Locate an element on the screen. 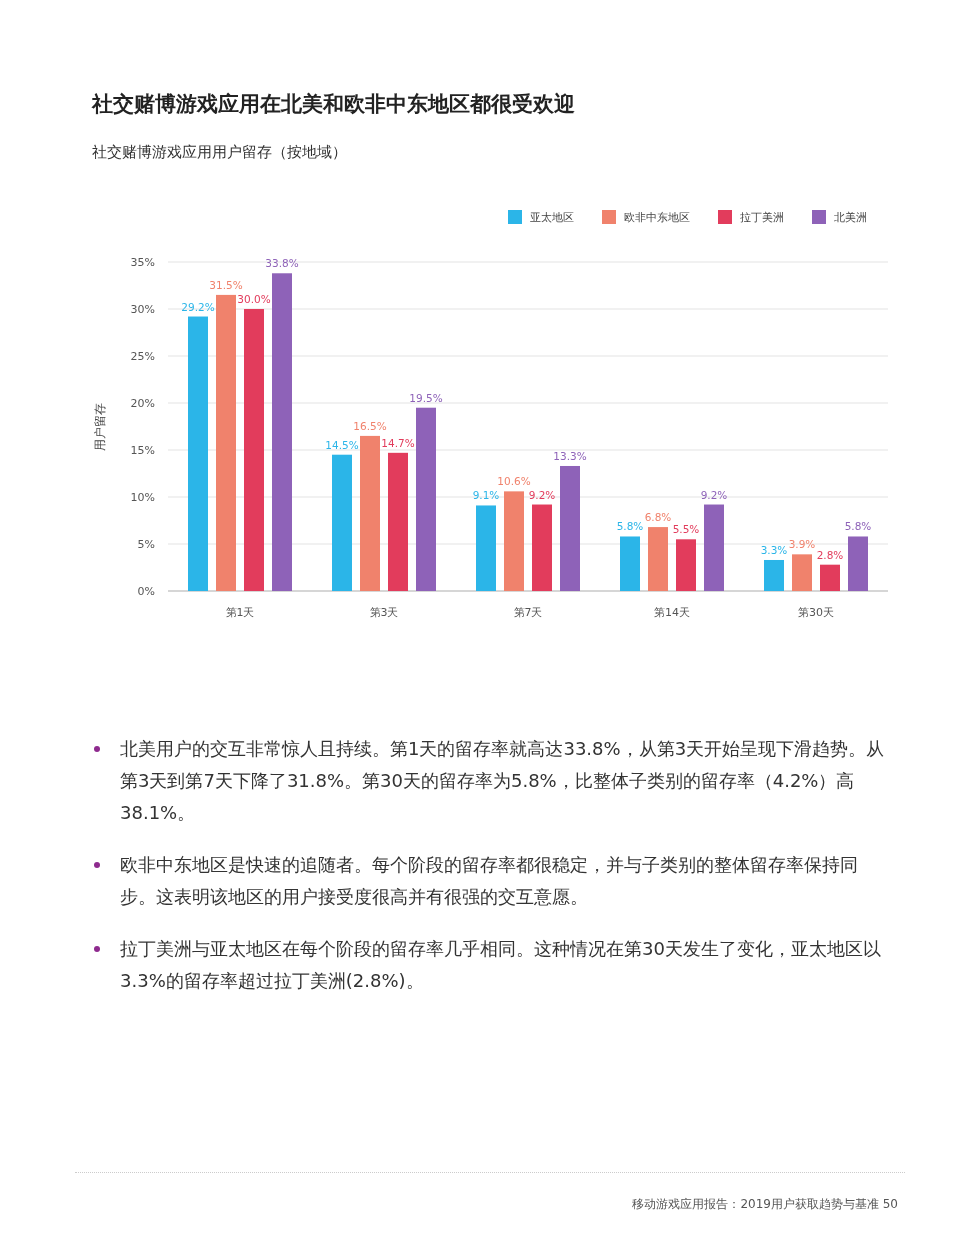  data-label: 3.3% is located at coordinates (774, 549).